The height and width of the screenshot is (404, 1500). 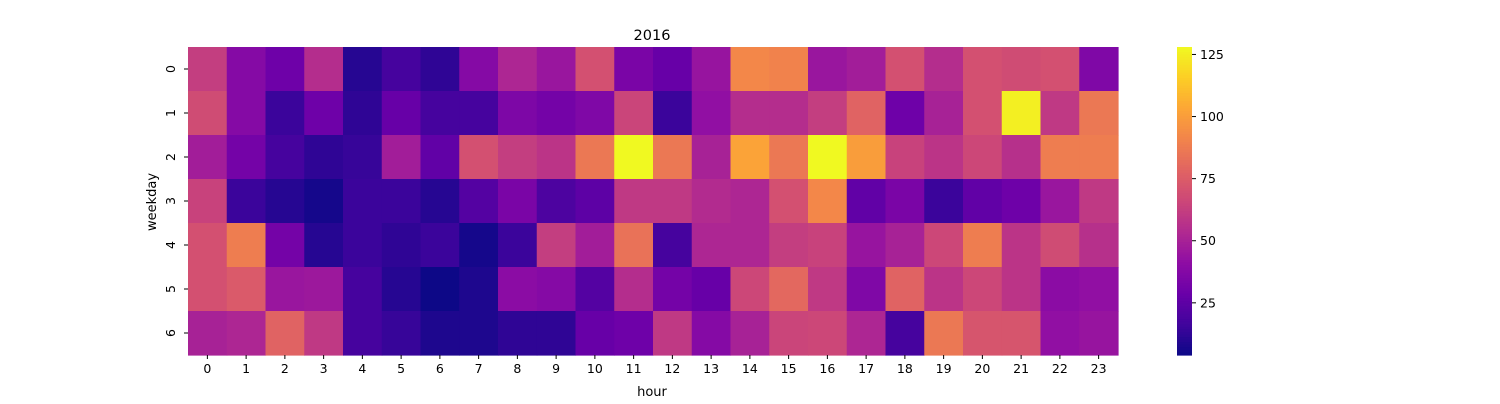 I want to click on x-tick-label: 18, so click(x=905, y=368).